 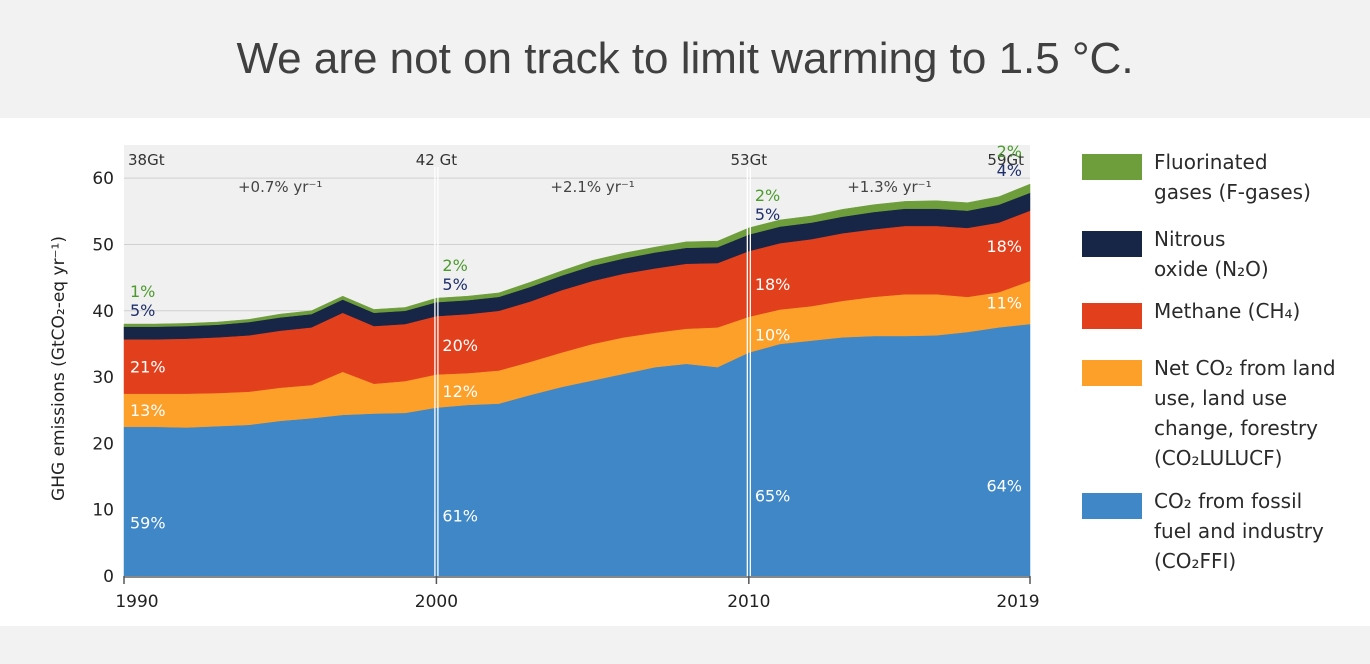 I want to click on growth-rate-label-2000: +2.1% yr⁻¹, so click(x=592, y=187).